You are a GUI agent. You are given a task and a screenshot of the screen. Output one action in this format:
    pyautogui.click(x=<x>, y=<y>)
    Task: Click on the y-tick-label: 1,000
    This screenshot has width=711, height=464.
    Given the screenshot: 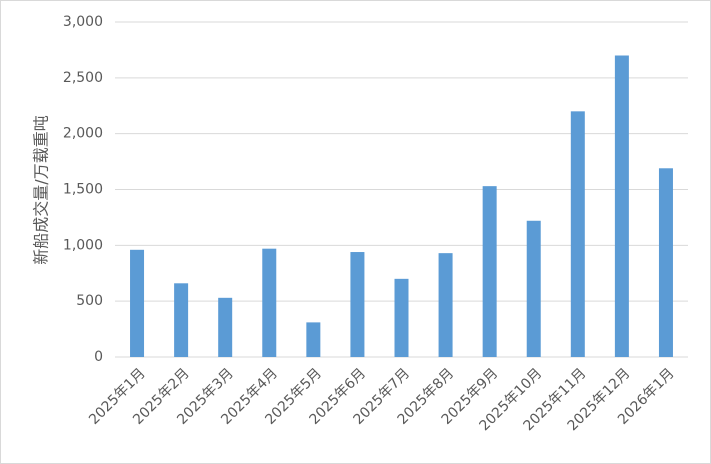 What is the action you would take?
    pyautogui.click(x=83, y=245)
    